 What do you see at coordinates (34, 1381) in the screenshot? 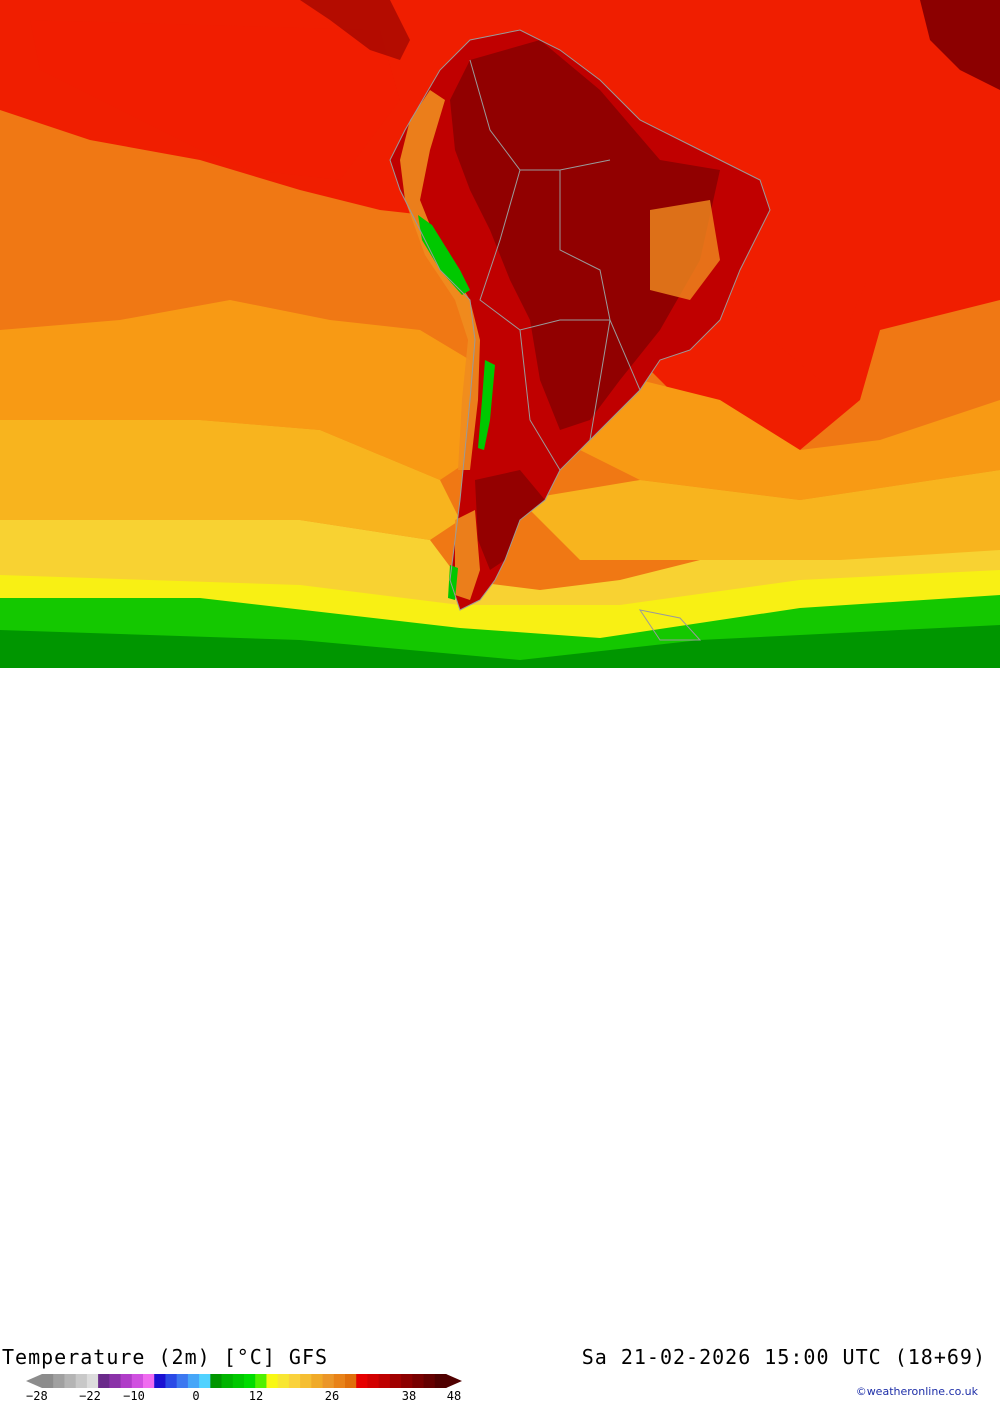
I see `scale-arrow-left` at bounding box center [34, 1381].